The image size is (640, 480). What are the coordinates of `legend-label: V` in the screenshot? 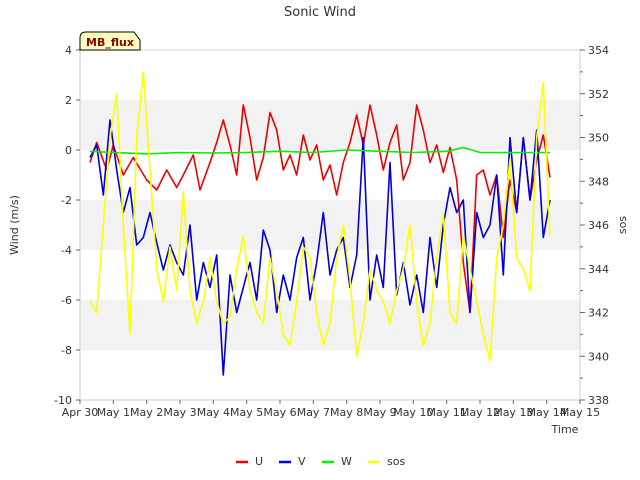 It's located at (302, 461).